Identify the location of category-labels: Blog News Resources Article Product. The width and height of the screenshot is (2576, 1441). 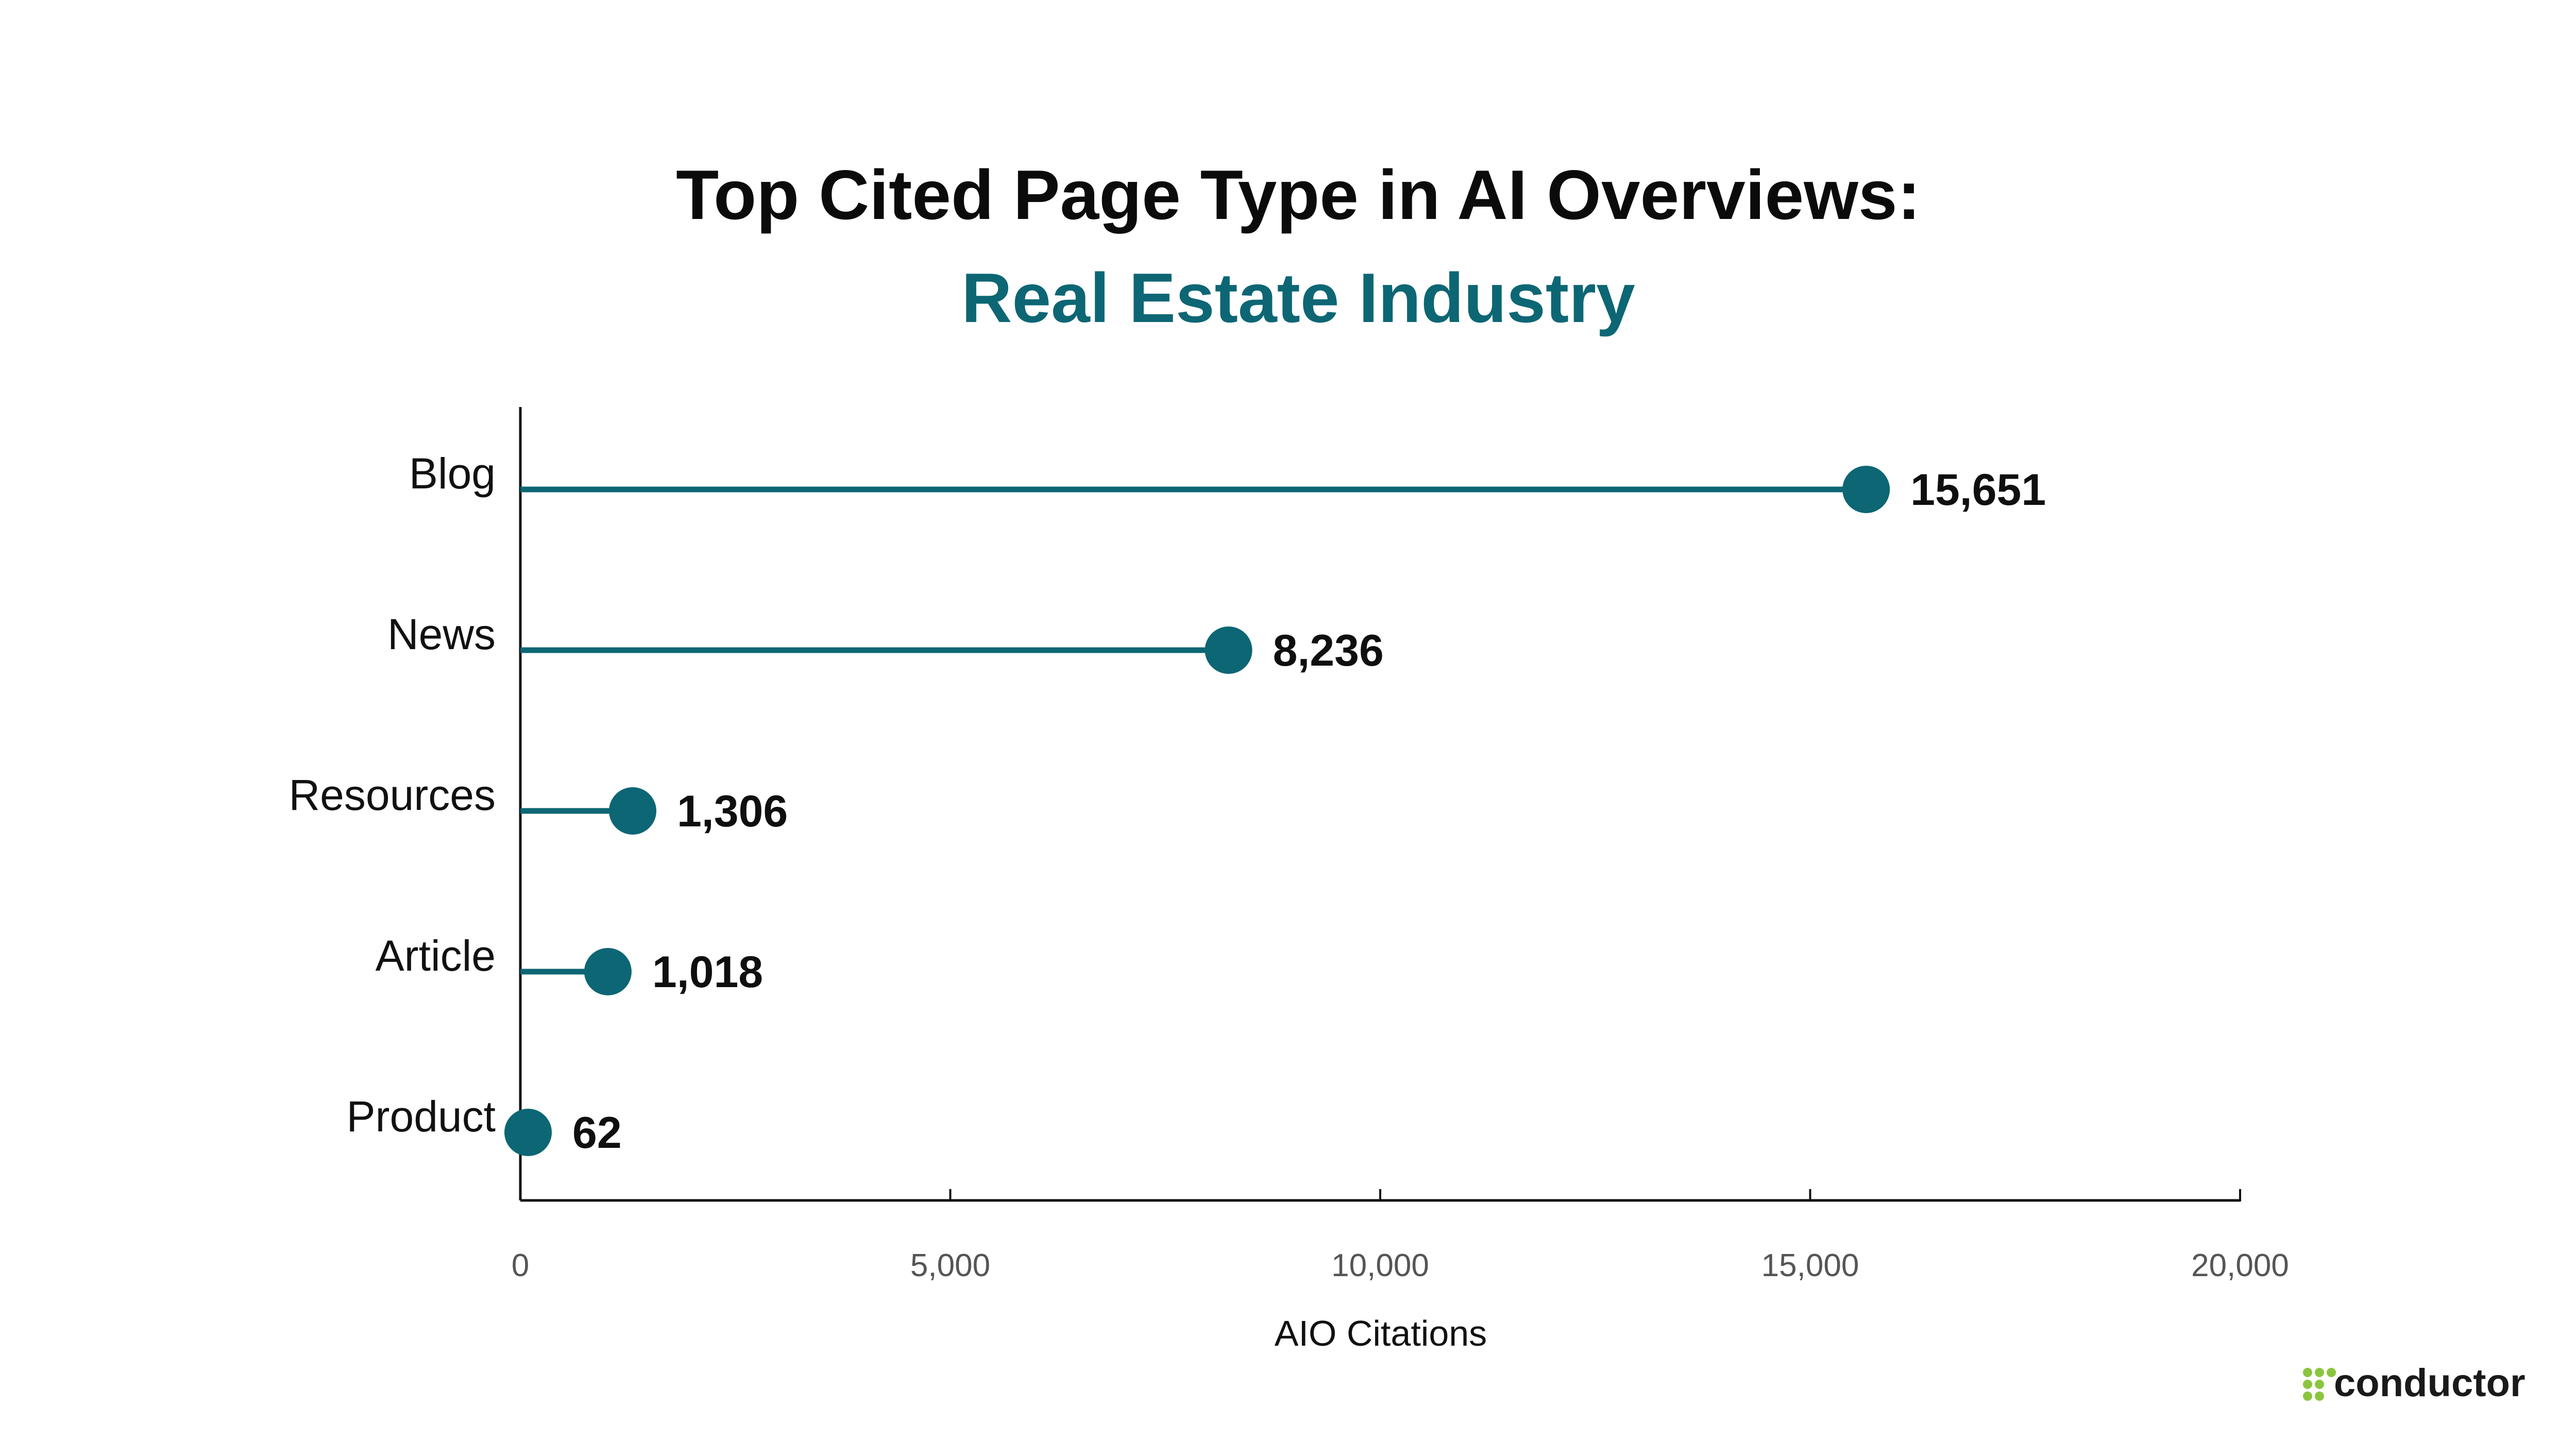
(392, 795).